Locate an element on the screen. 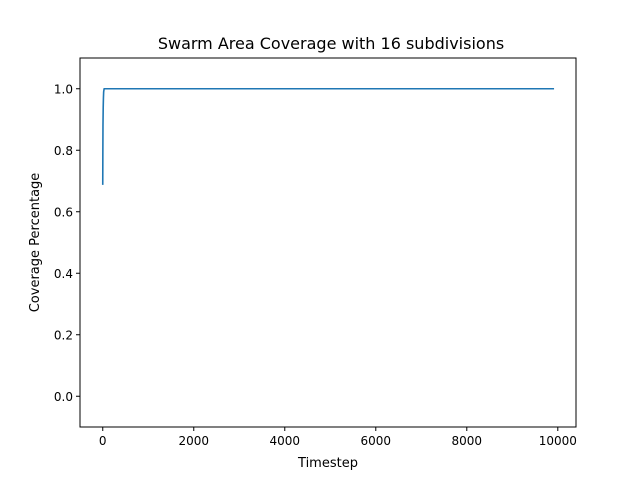  y-tick-label: 0.8 is located at coordinates (63, 151).